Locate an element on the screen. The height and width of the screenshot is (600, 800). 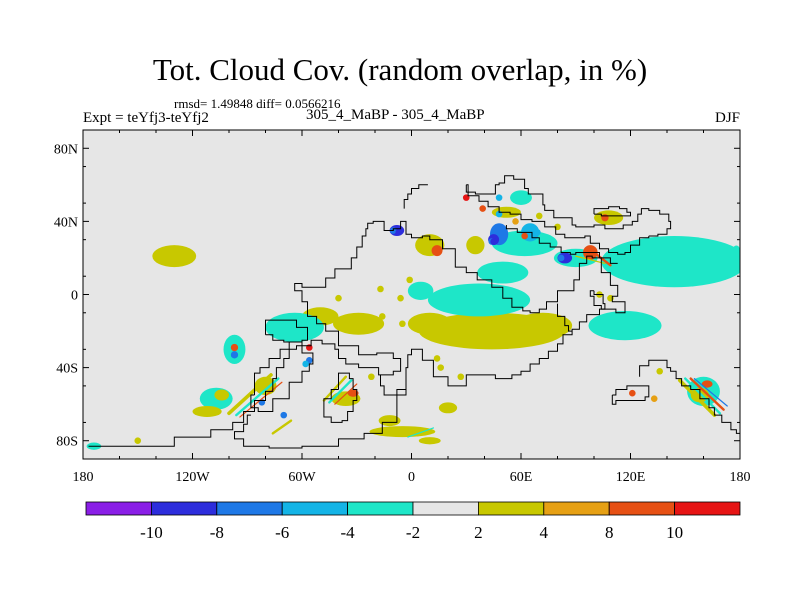
y-tick-label: 40S is located at coordinates (67, 369).